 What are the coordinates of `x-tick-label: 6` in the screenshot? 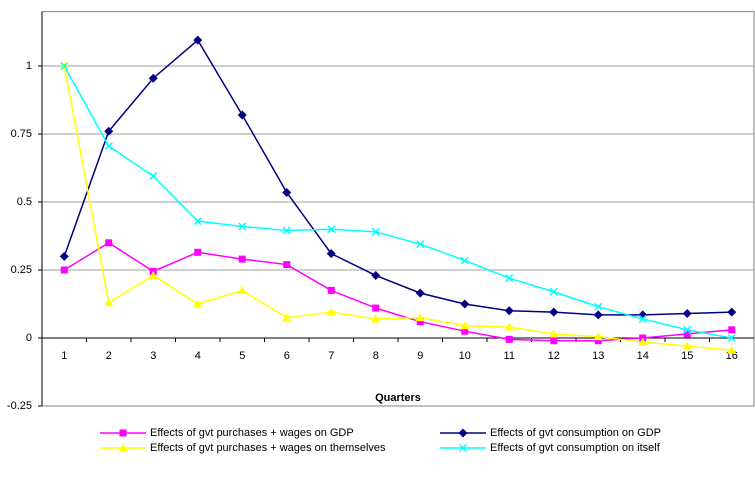 It's located at (287, 356).